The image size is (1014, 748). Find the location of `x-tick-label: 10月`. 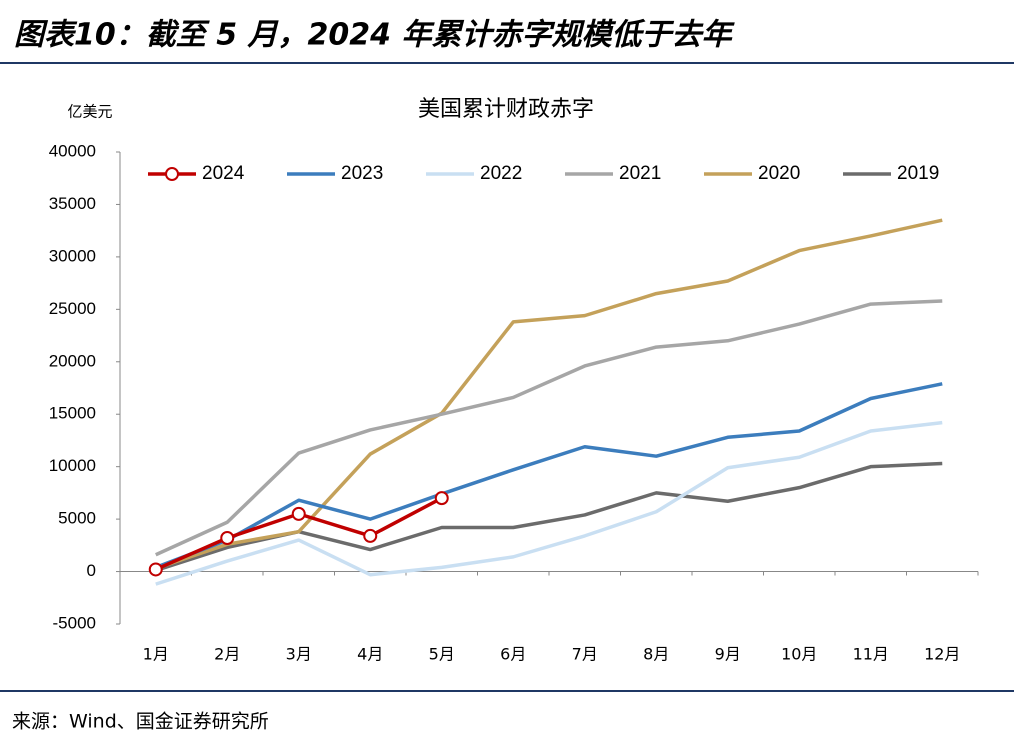

x-tick-label: 10月 is located at coordinates (799, 654).